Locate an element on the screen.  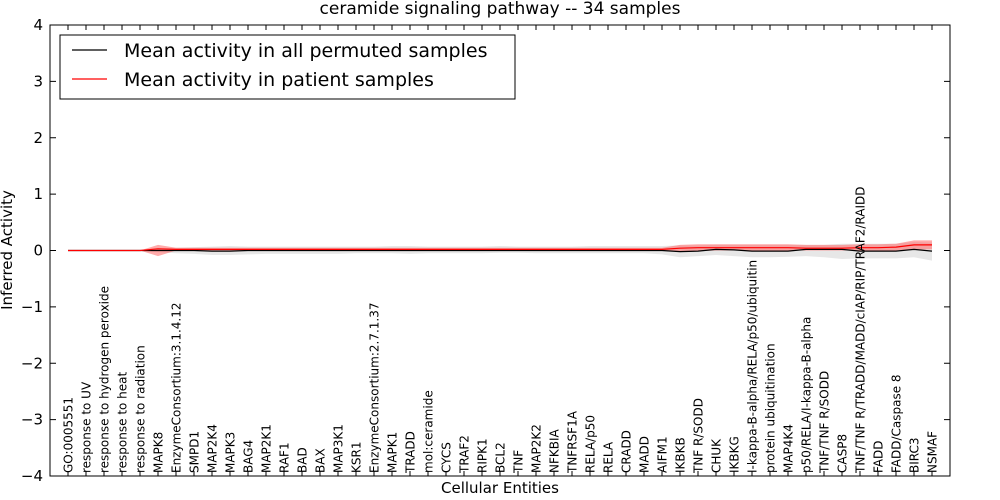
x-tick-label: I-kappa-B-alpha/RELA/p50/ubiquitin is located at coordinates (753, 366).